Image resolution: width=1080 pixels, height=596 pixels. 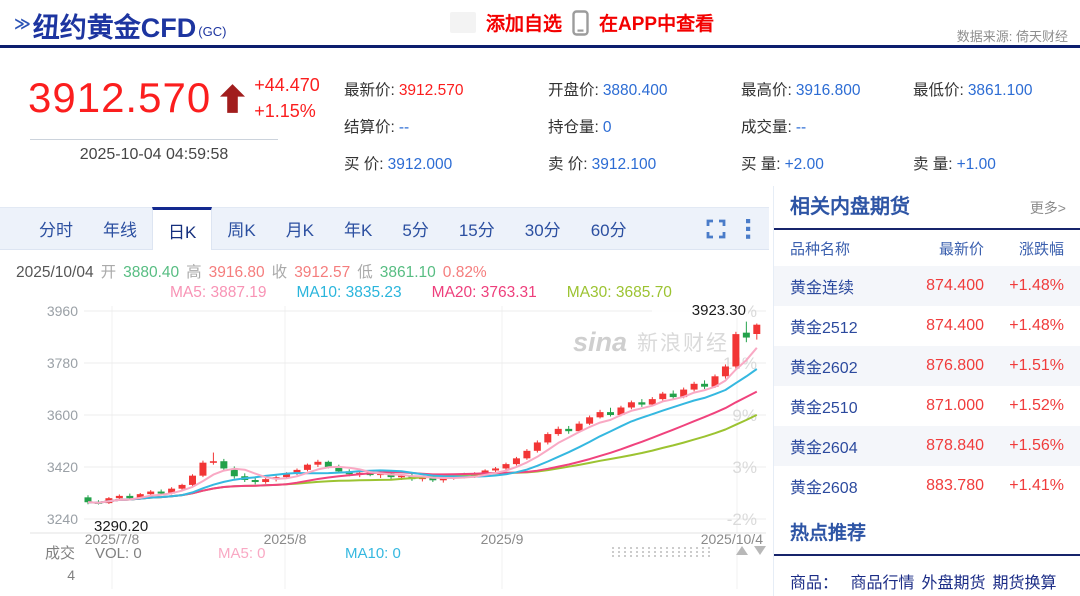 I want to click on y-axis-label: 3240, so click(x=62, y=519).